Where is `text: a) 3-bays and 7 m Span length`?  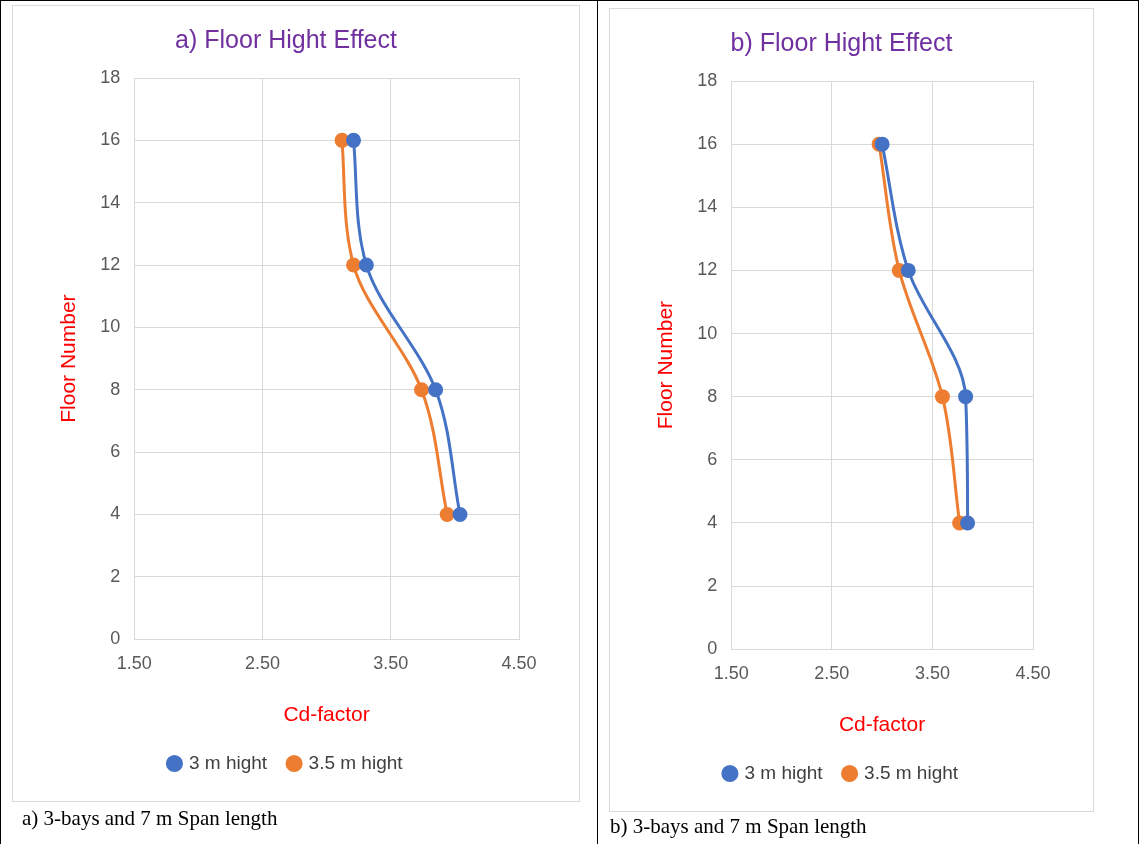 text: a) 3-bays and 7 m Span length is located at coordinates (150, 818).